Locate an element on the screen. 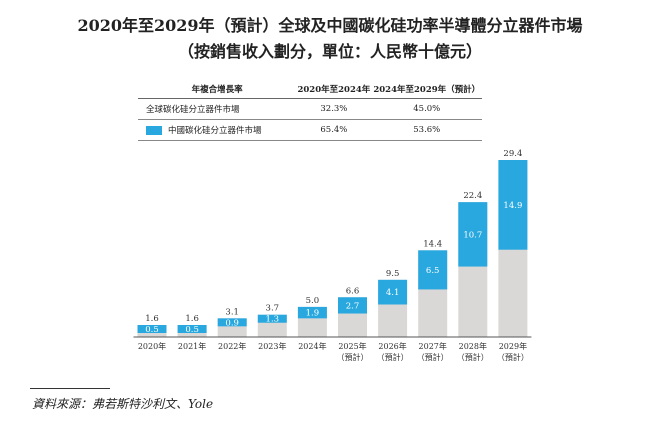 Image resolution: width=660 pixels, height=426 pixels. data-label-china: 14.9 is located at coordinates (512, 206).